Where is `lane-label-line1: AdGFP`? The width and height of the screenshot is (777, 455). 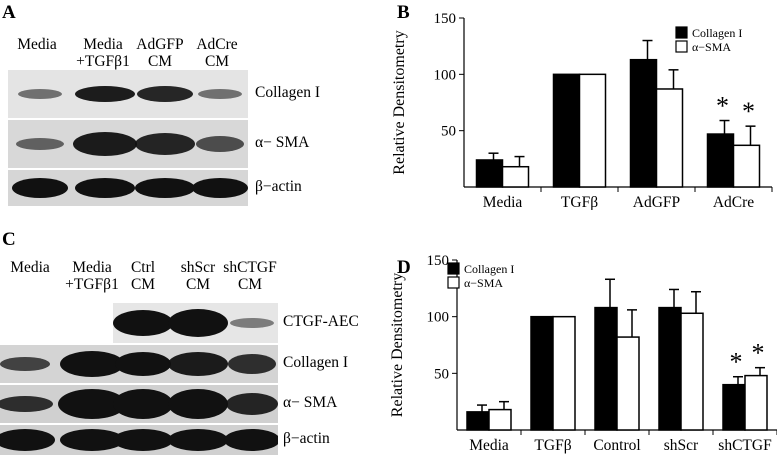
lane-label-line1: AdGFP is located at coordinates (160, 44).